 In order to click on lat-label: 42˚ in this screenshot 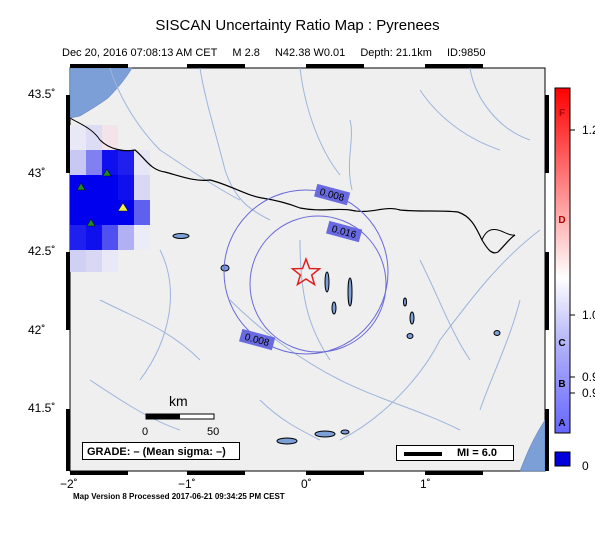, I will do `click(37, 330)`.